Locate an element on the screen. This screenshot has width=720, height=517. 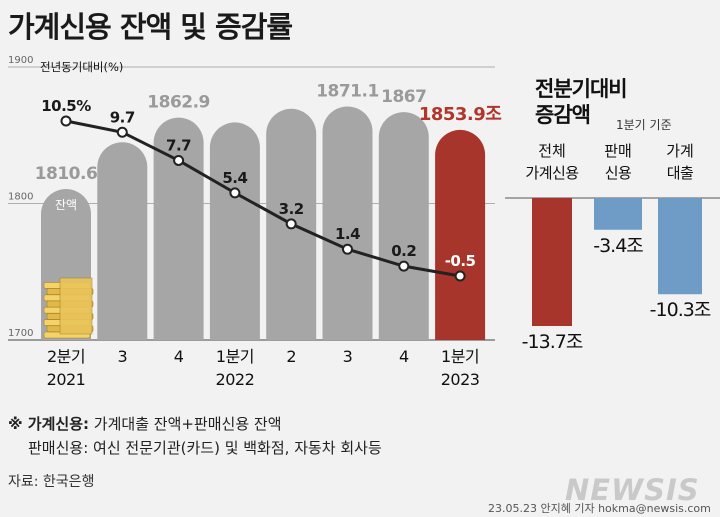
category-label: 판매 is located at coordinates (618, 151).